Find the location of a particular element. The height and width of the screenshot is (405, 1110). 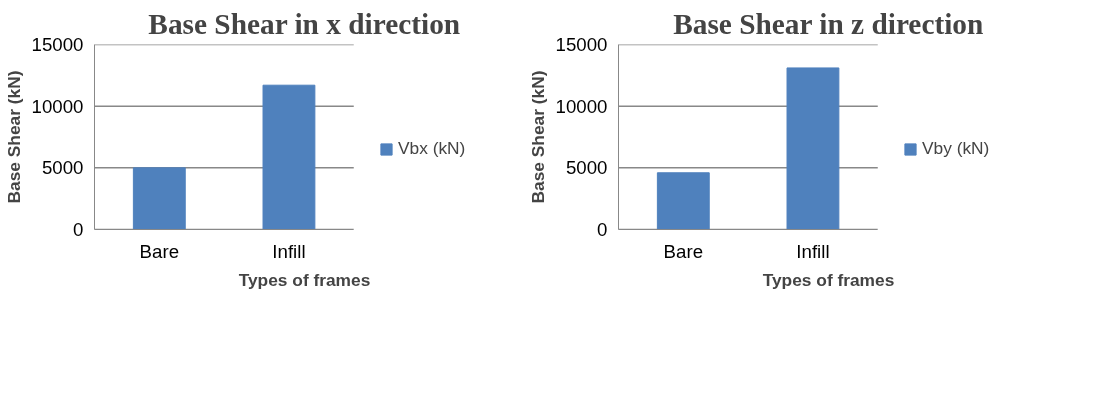

chart-title: Base Shear in z direction is located at coordinates (828, 23).